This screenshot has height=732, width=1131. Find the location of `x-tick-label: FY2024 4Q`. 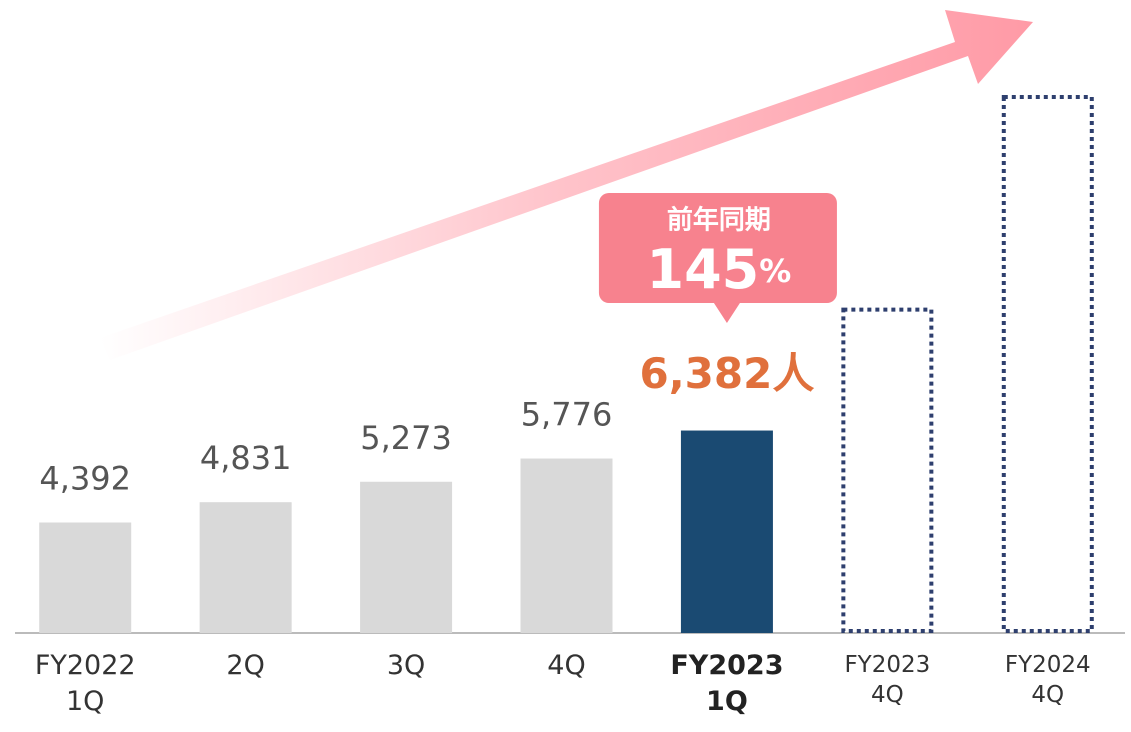

x-tick-label: FY2024 4Q is located at coordinates (1047, 680).